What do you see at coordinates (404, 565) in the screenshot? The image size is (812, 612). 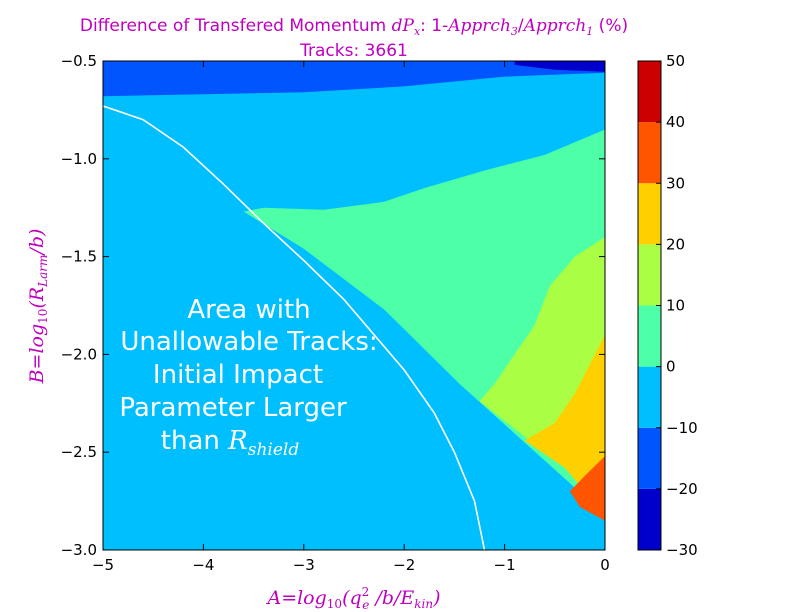 I see `x-tick-label: −2` at bounding box center [404, 565].